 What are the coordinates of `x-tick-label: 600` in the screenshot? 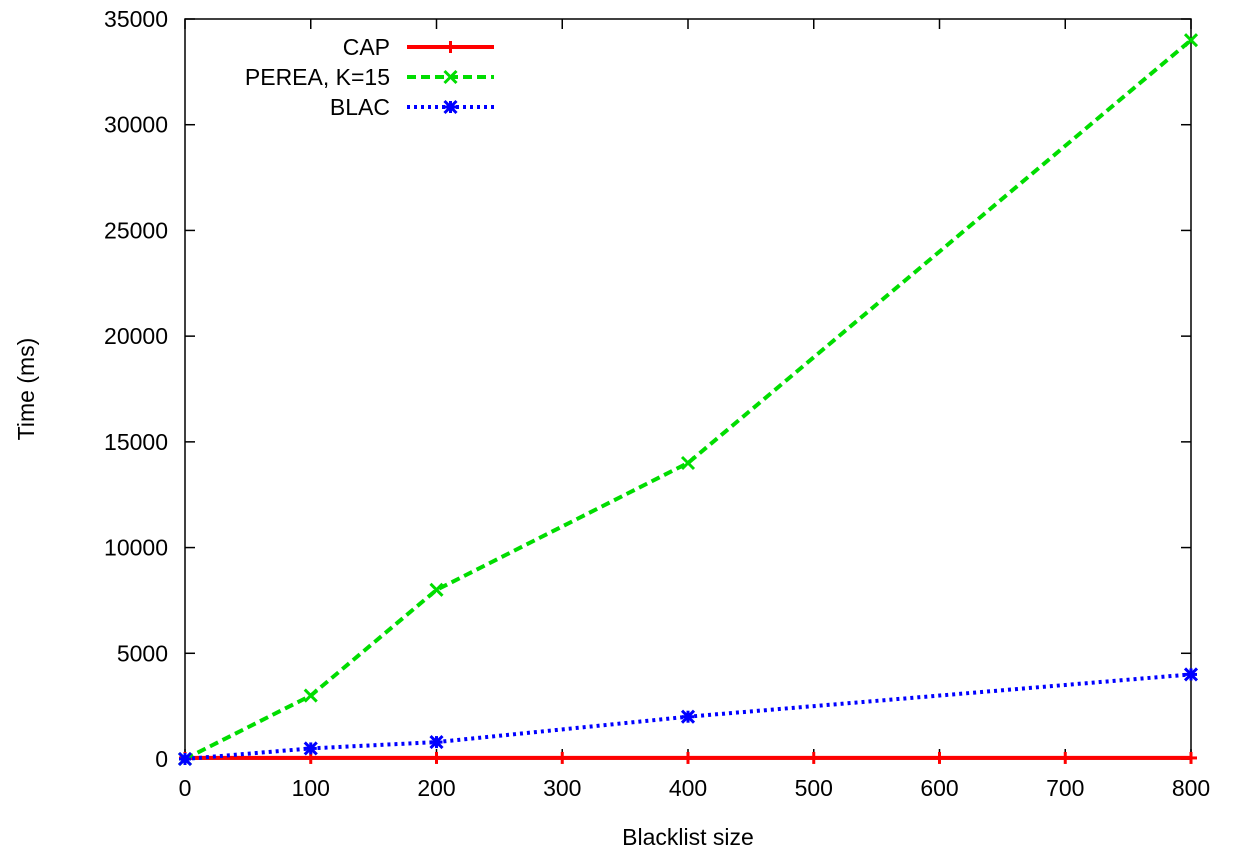 It's located at (939, 788).